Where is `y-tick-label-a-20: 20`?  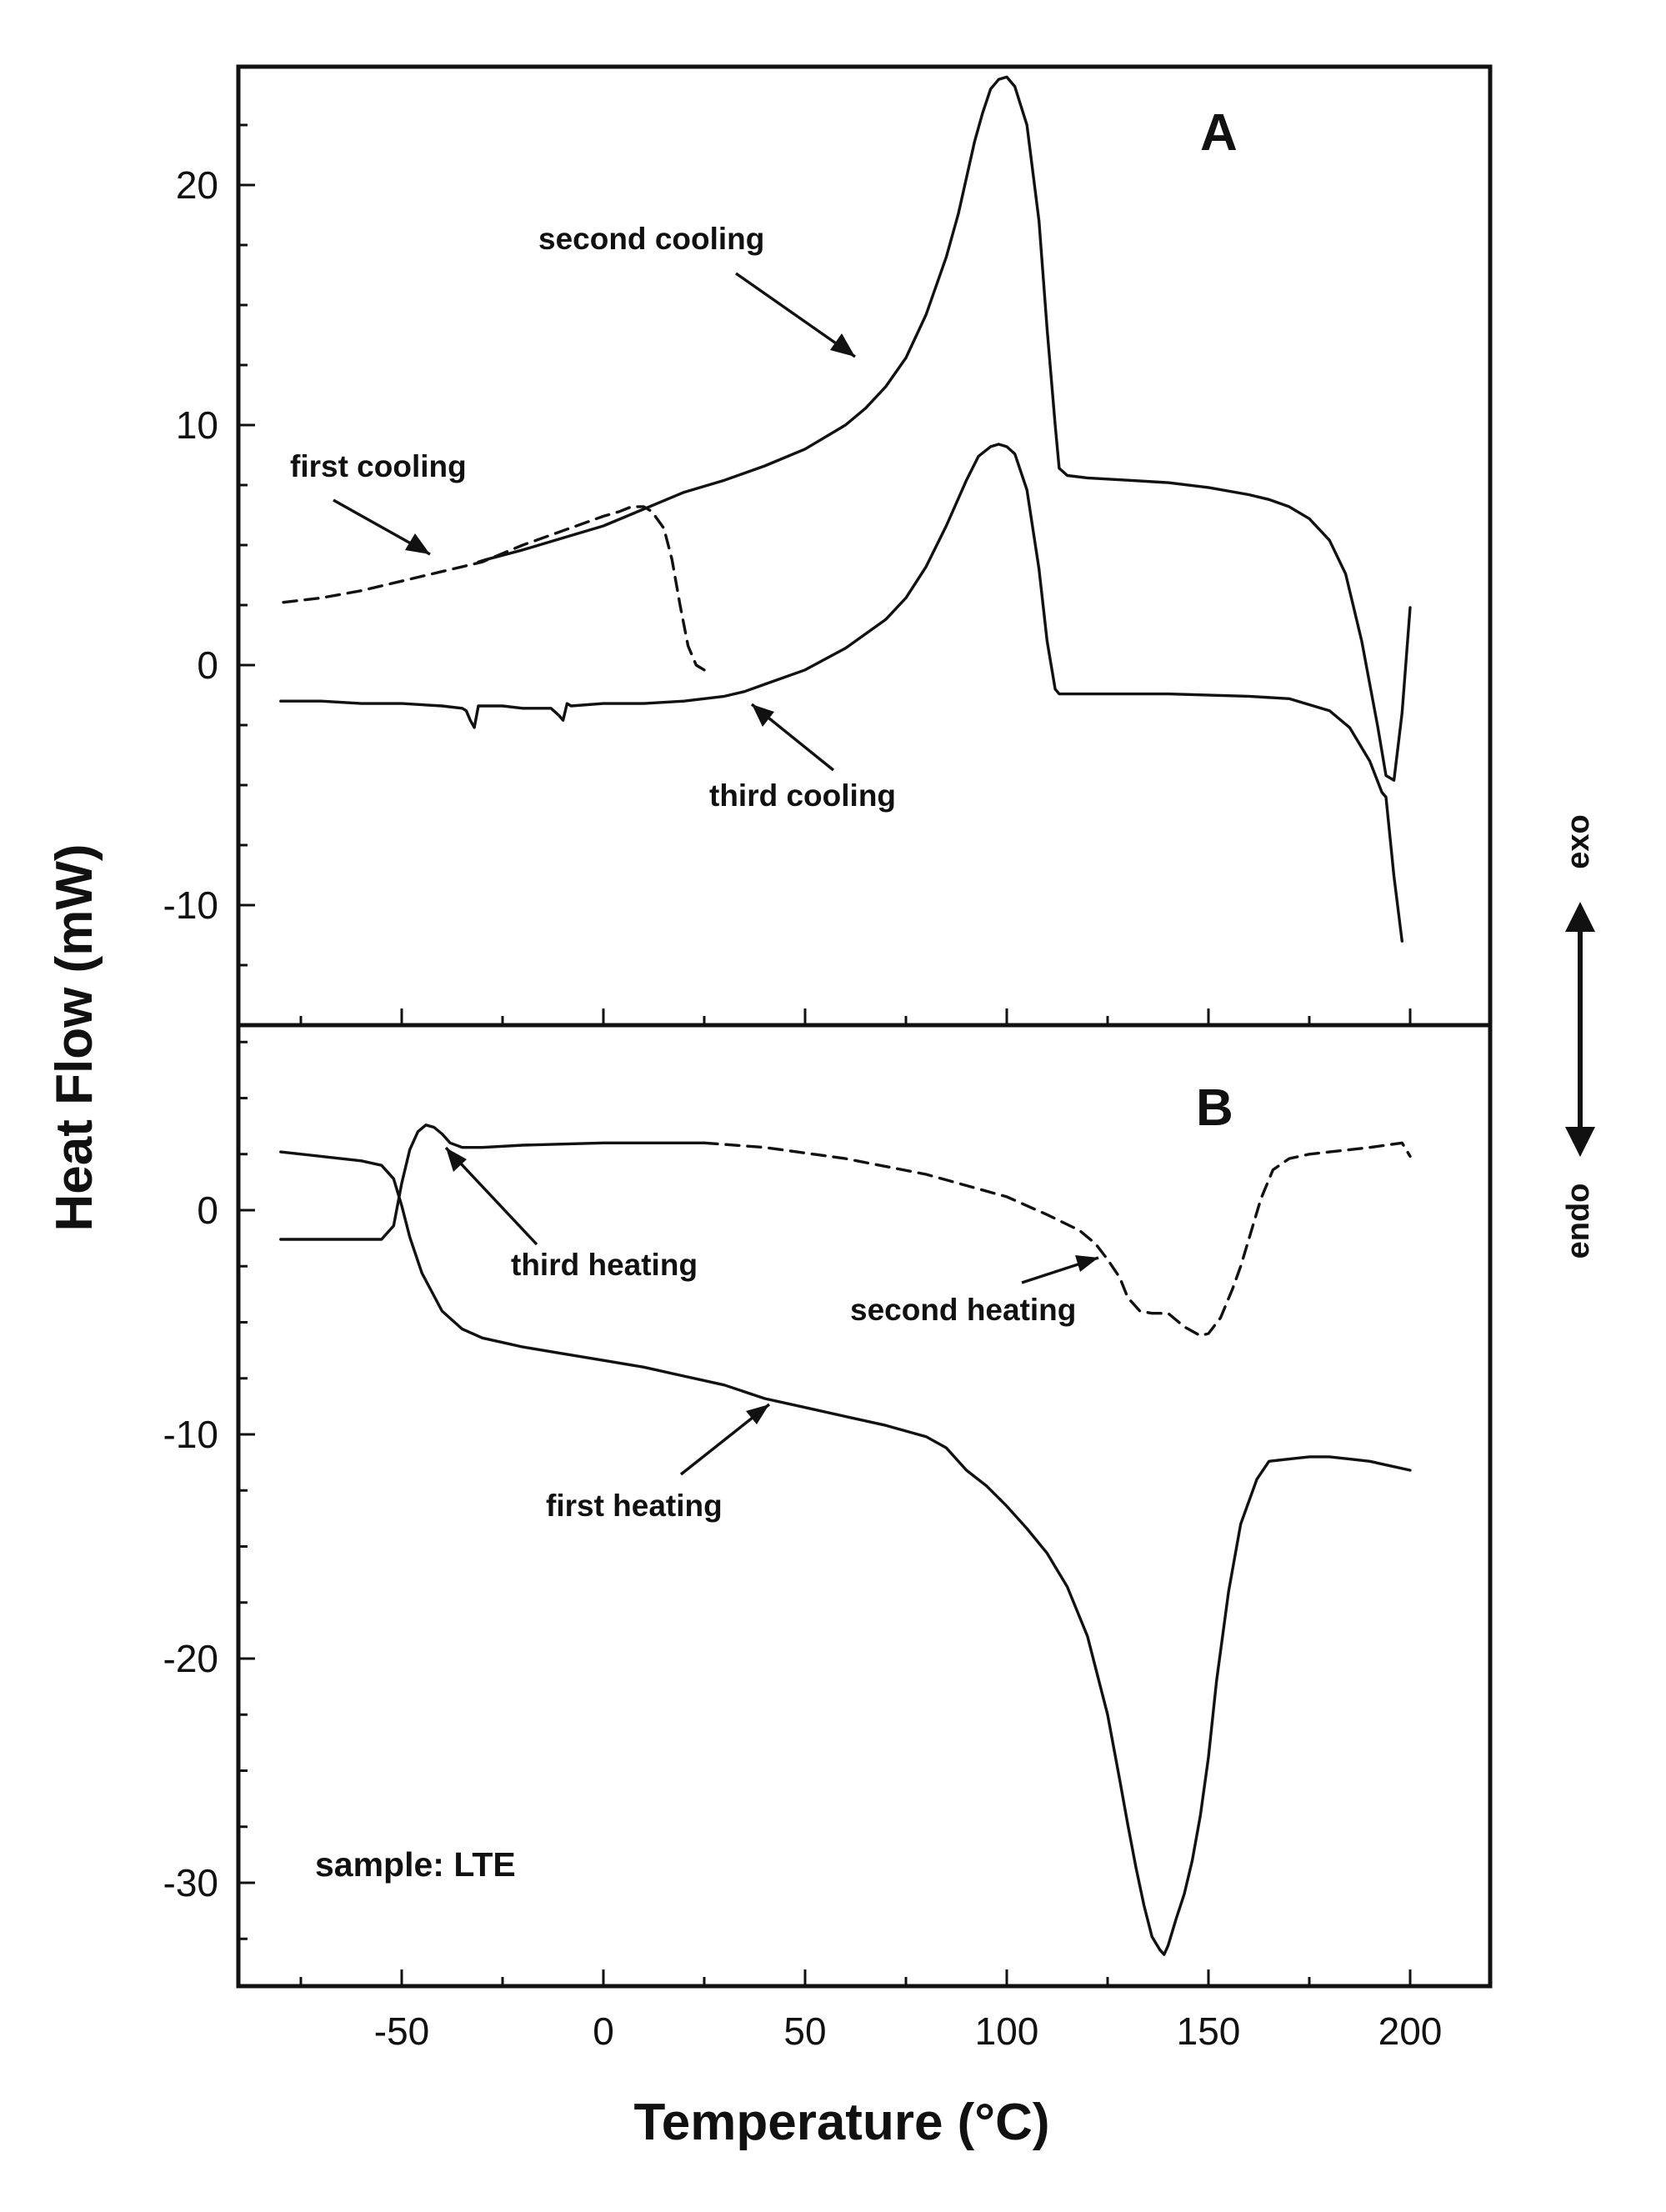 y-tick-label-a-20: 20 is located at coordinates (197, 185).